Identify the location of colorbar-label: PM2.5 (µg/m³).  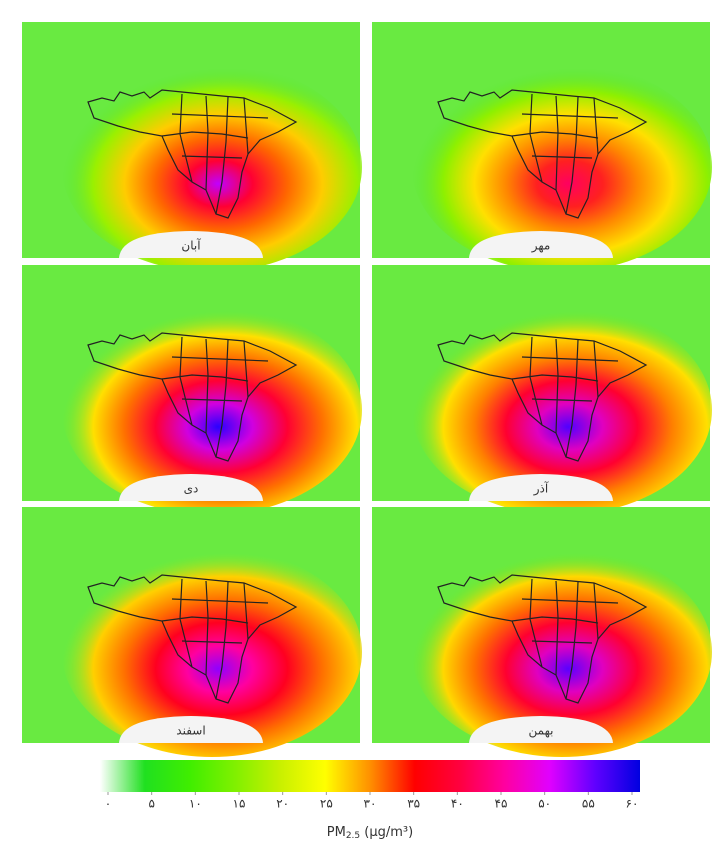
(370, 833).